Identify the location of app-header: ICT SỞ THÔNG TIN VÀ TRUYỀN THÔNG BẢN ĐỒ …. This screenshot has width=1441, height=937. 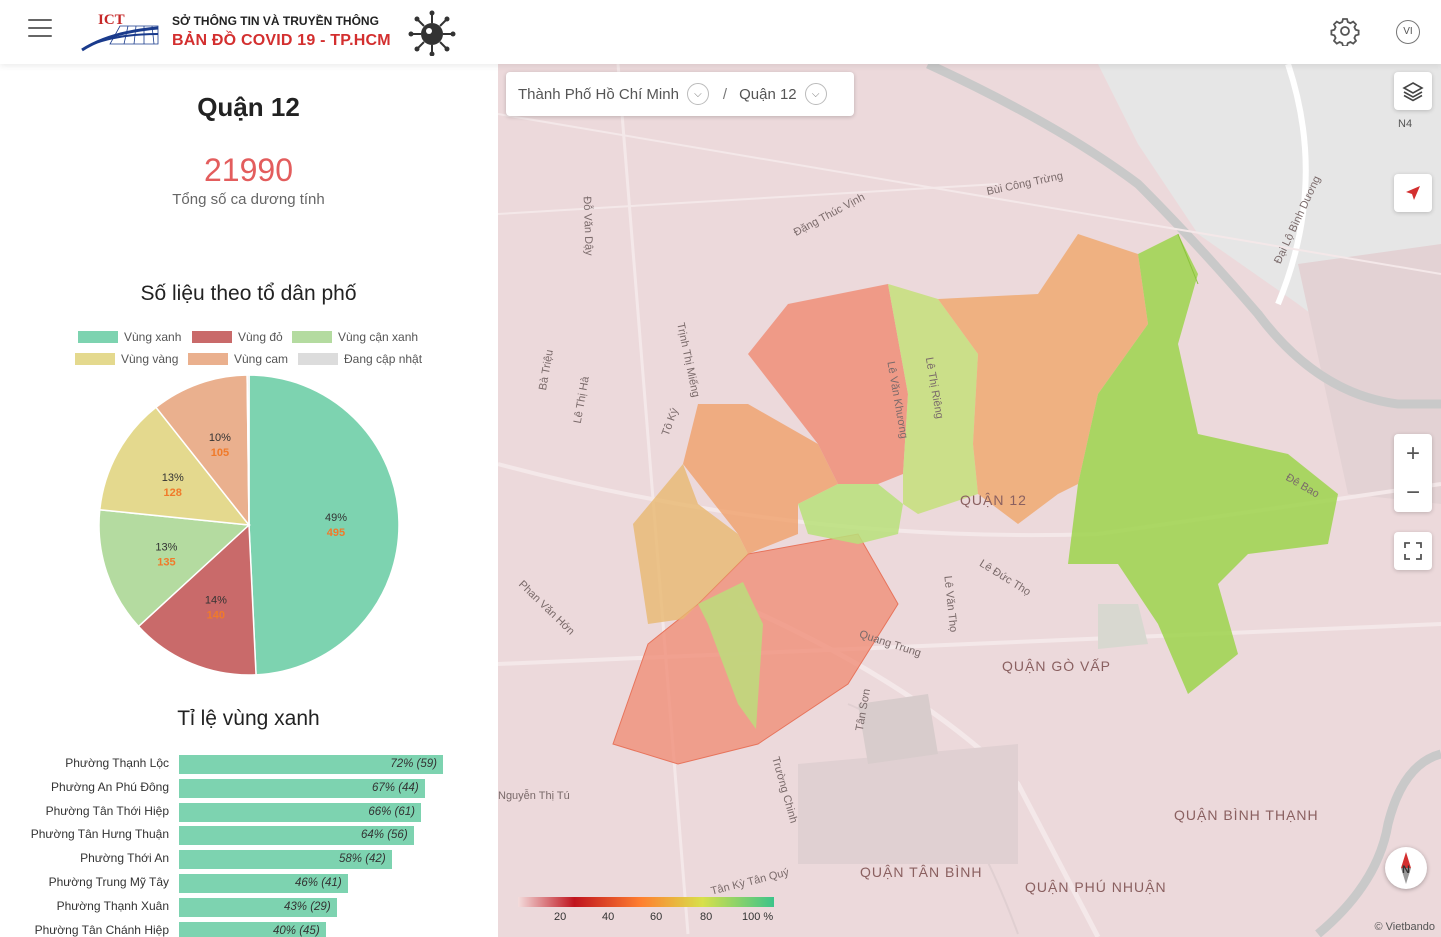
(720, 32).